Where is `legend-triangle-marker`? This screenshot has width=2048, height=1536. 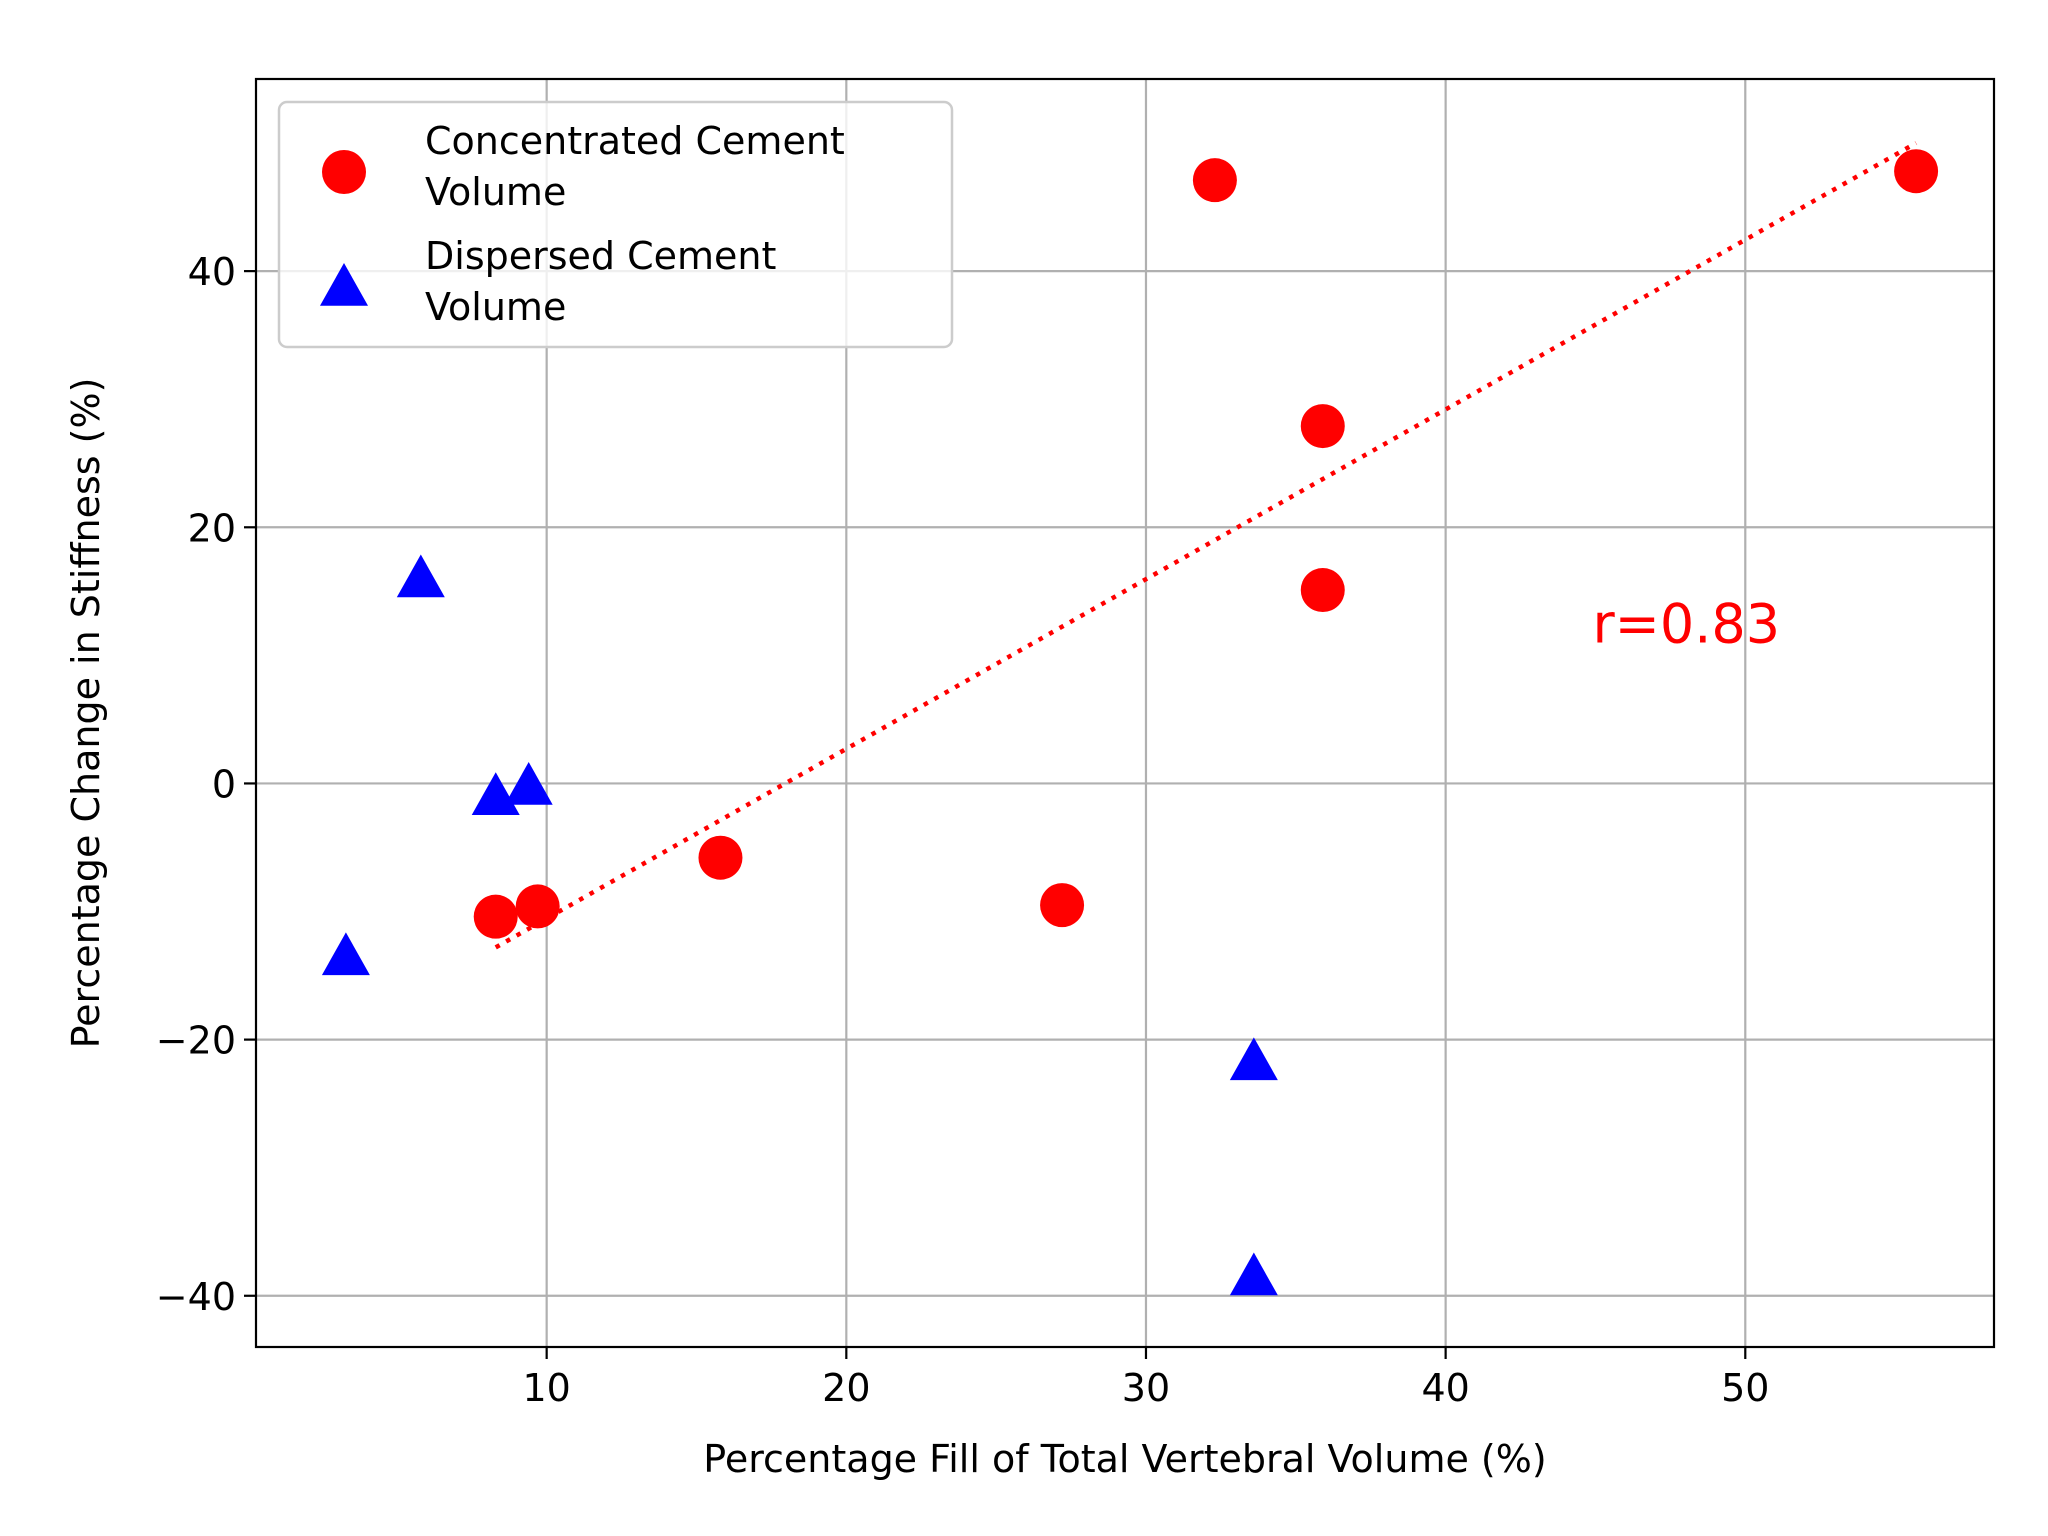 legend-triangle-marker is located at coordinates (344, 284).